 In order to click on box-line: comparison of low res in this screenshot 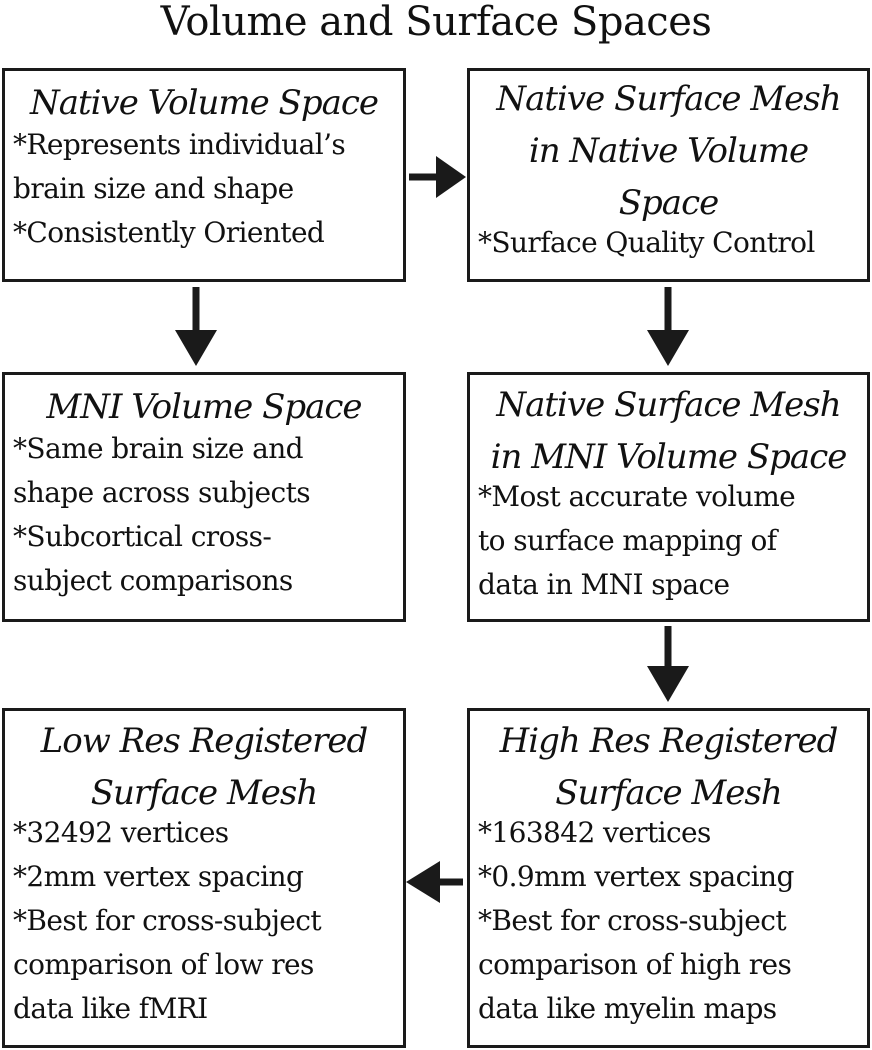, I will do `click(163, 964)`.